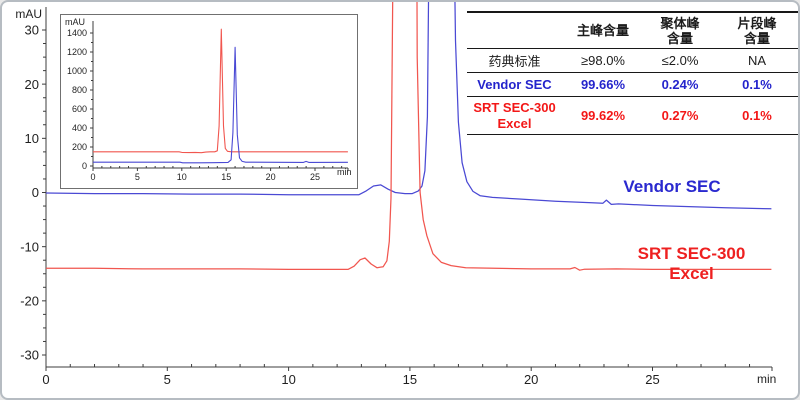 Image resolution: width=800 pixels, height=400 pixels. What do you see at coordinates (28, 14) in the screenshot?
I see `main-y-axis-unit-label: mAU` at bounding box center [28, 14].